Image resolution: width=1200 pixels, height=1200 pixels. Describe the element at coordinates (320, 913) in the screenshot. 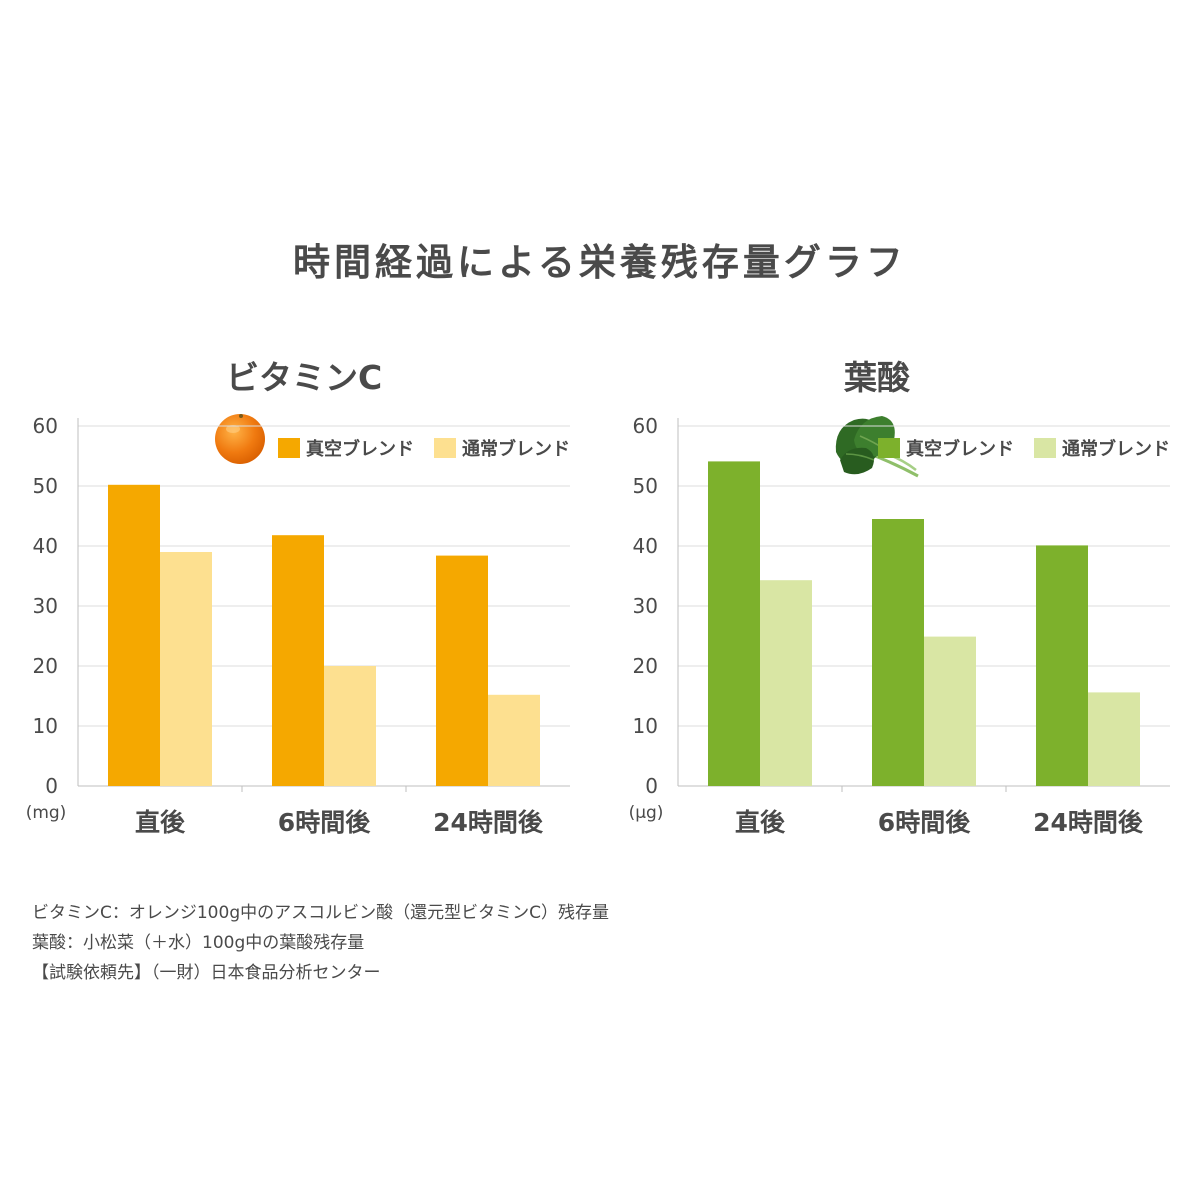

I see `footnote-vitamin-c: ビタミンC：オレンジ100g中のアスコルビン酸（還元型ビタミンC）残存量` at that location.